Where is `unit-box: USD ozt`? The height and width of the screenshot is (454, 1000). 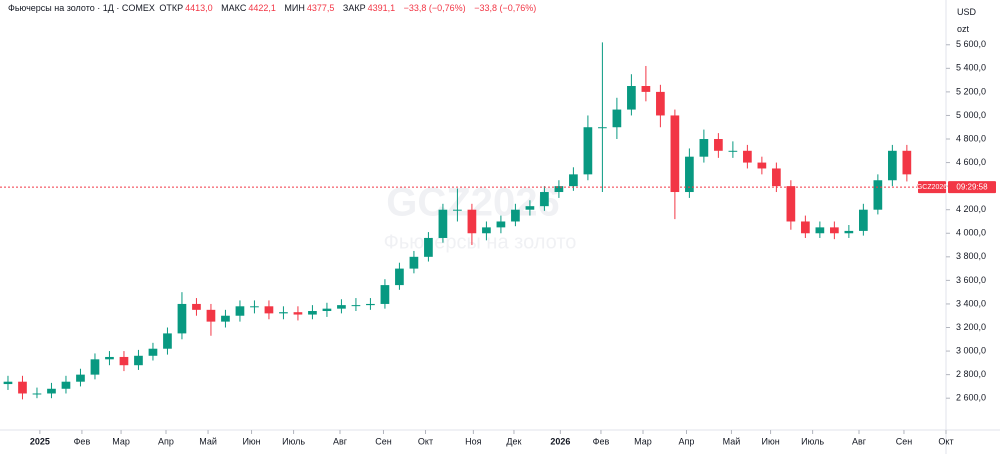
unit-box: USD ozt is located at coordinates (966, 21).